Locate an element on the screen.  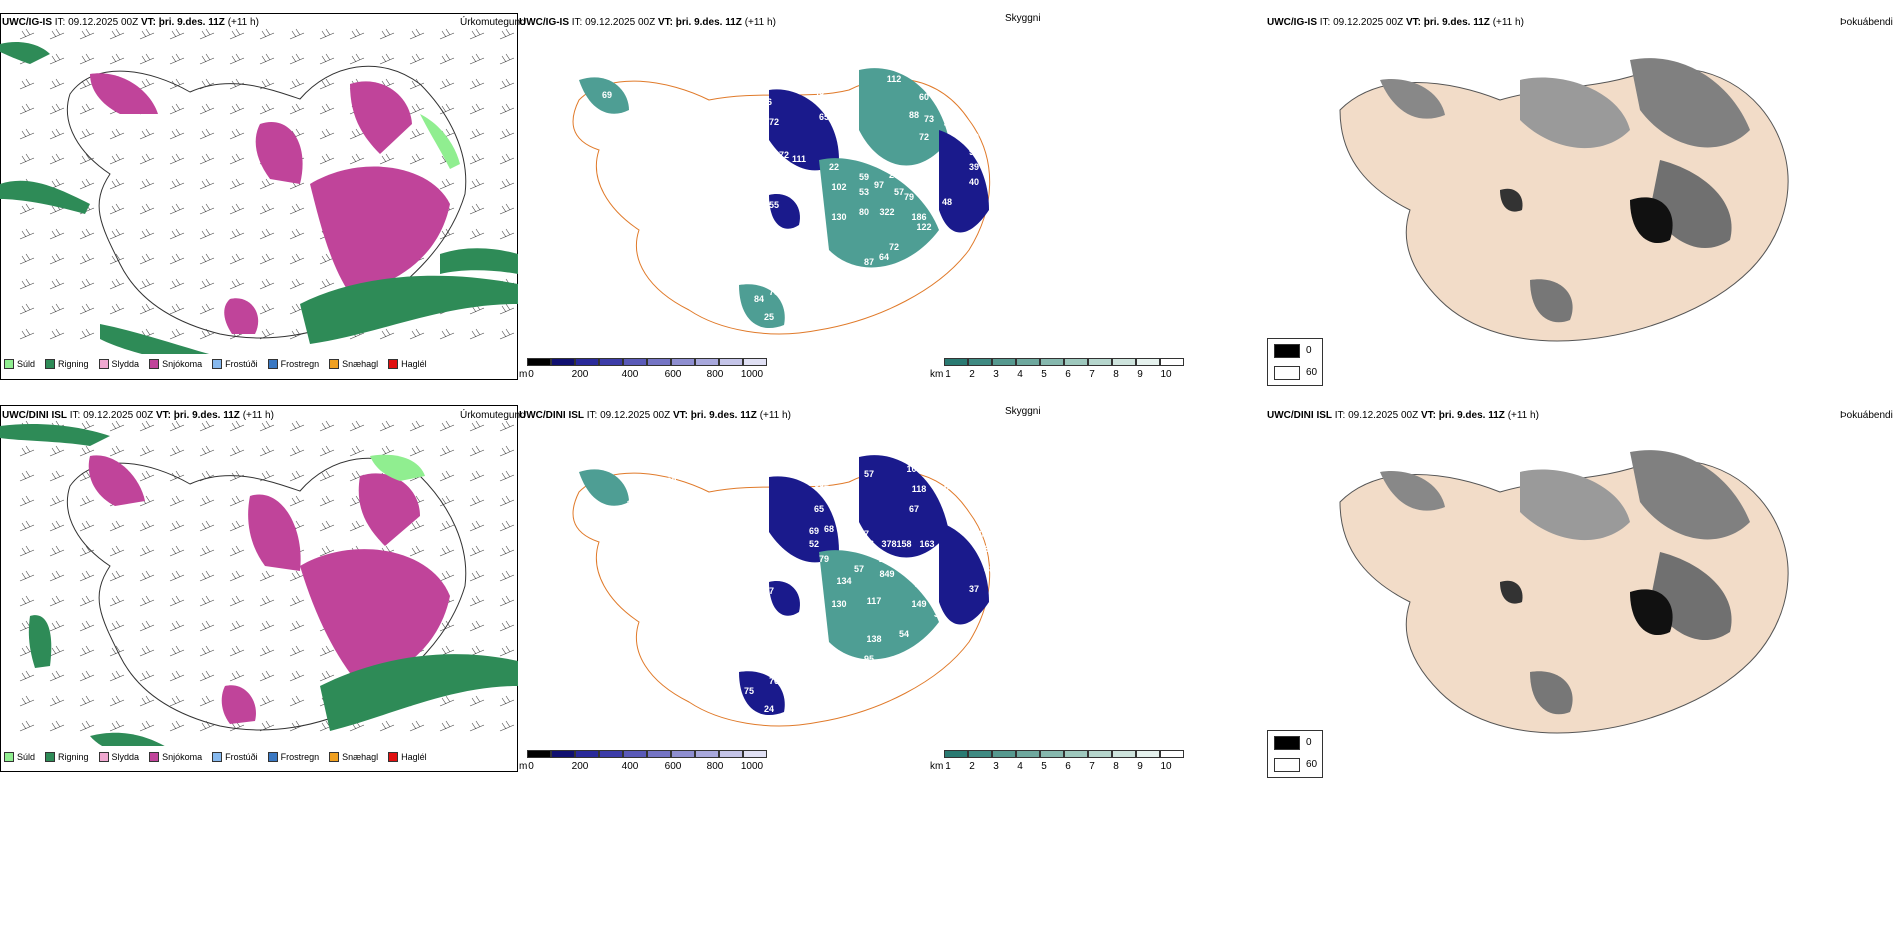
visibility-colorbar-m-1: m 0 200 400 600 800 1000 is located at coordinates (643, 371).